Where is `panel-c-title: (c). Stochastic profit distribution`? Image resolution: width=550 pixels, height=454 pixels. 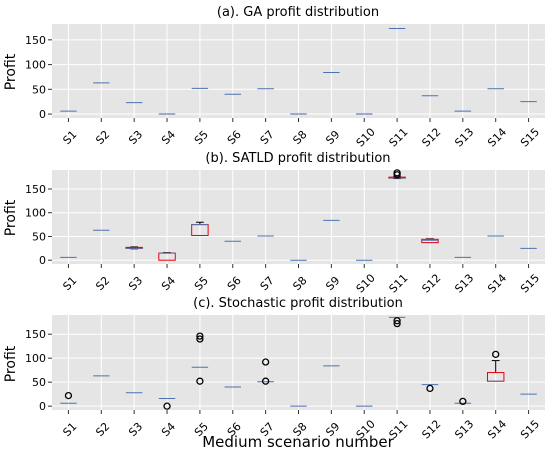
panel-c-title: (c). Stochastic profit distribution is located at coordinates (298, 303).